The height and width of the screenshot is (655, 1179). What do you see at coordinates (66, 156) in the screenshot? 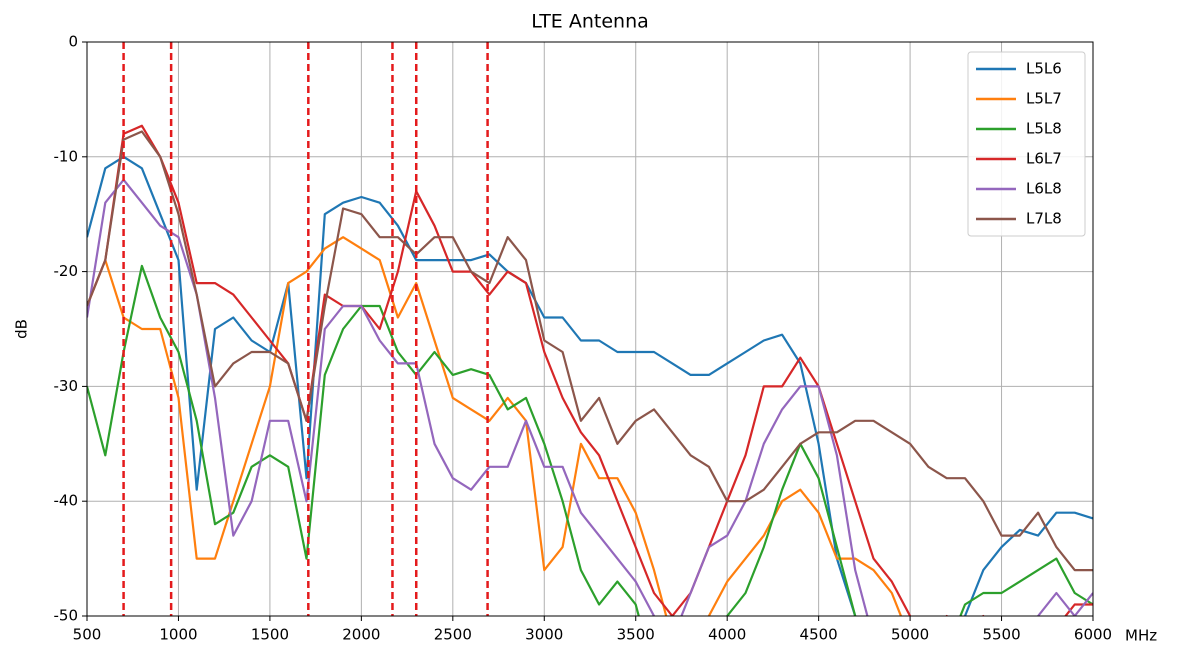
I see `y-tick-label: -10` at bounding box center [66, 156].